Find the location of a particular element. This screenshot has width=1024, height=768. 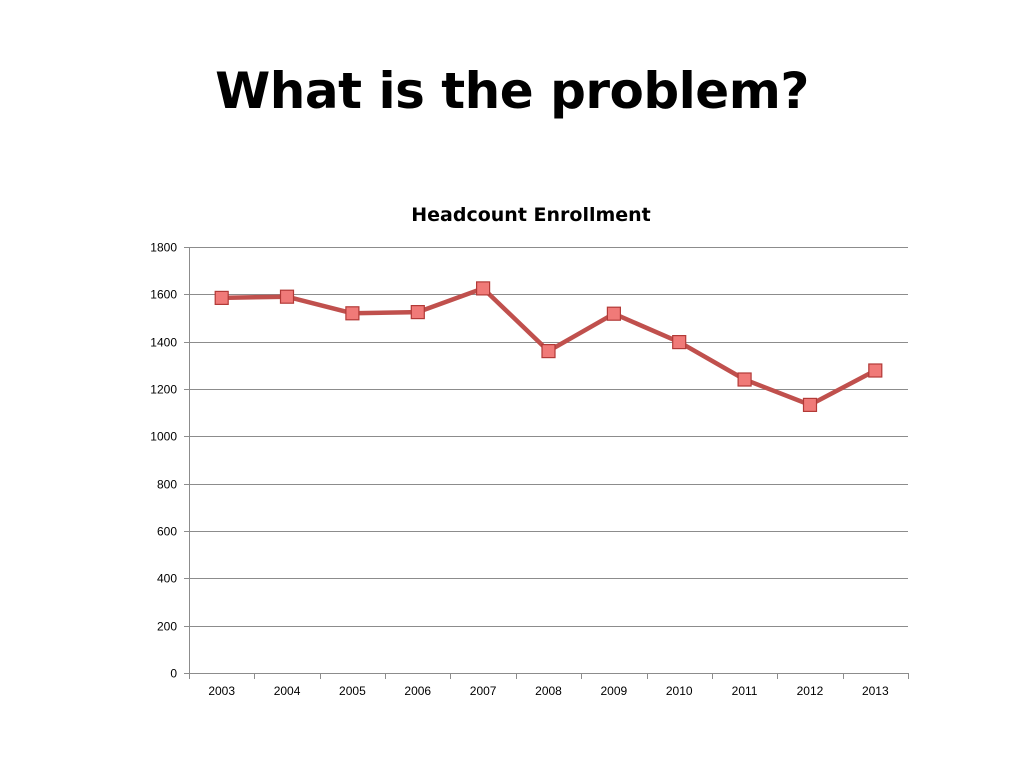

slide-title: What is the problem? is located at coordinates (512, 91).